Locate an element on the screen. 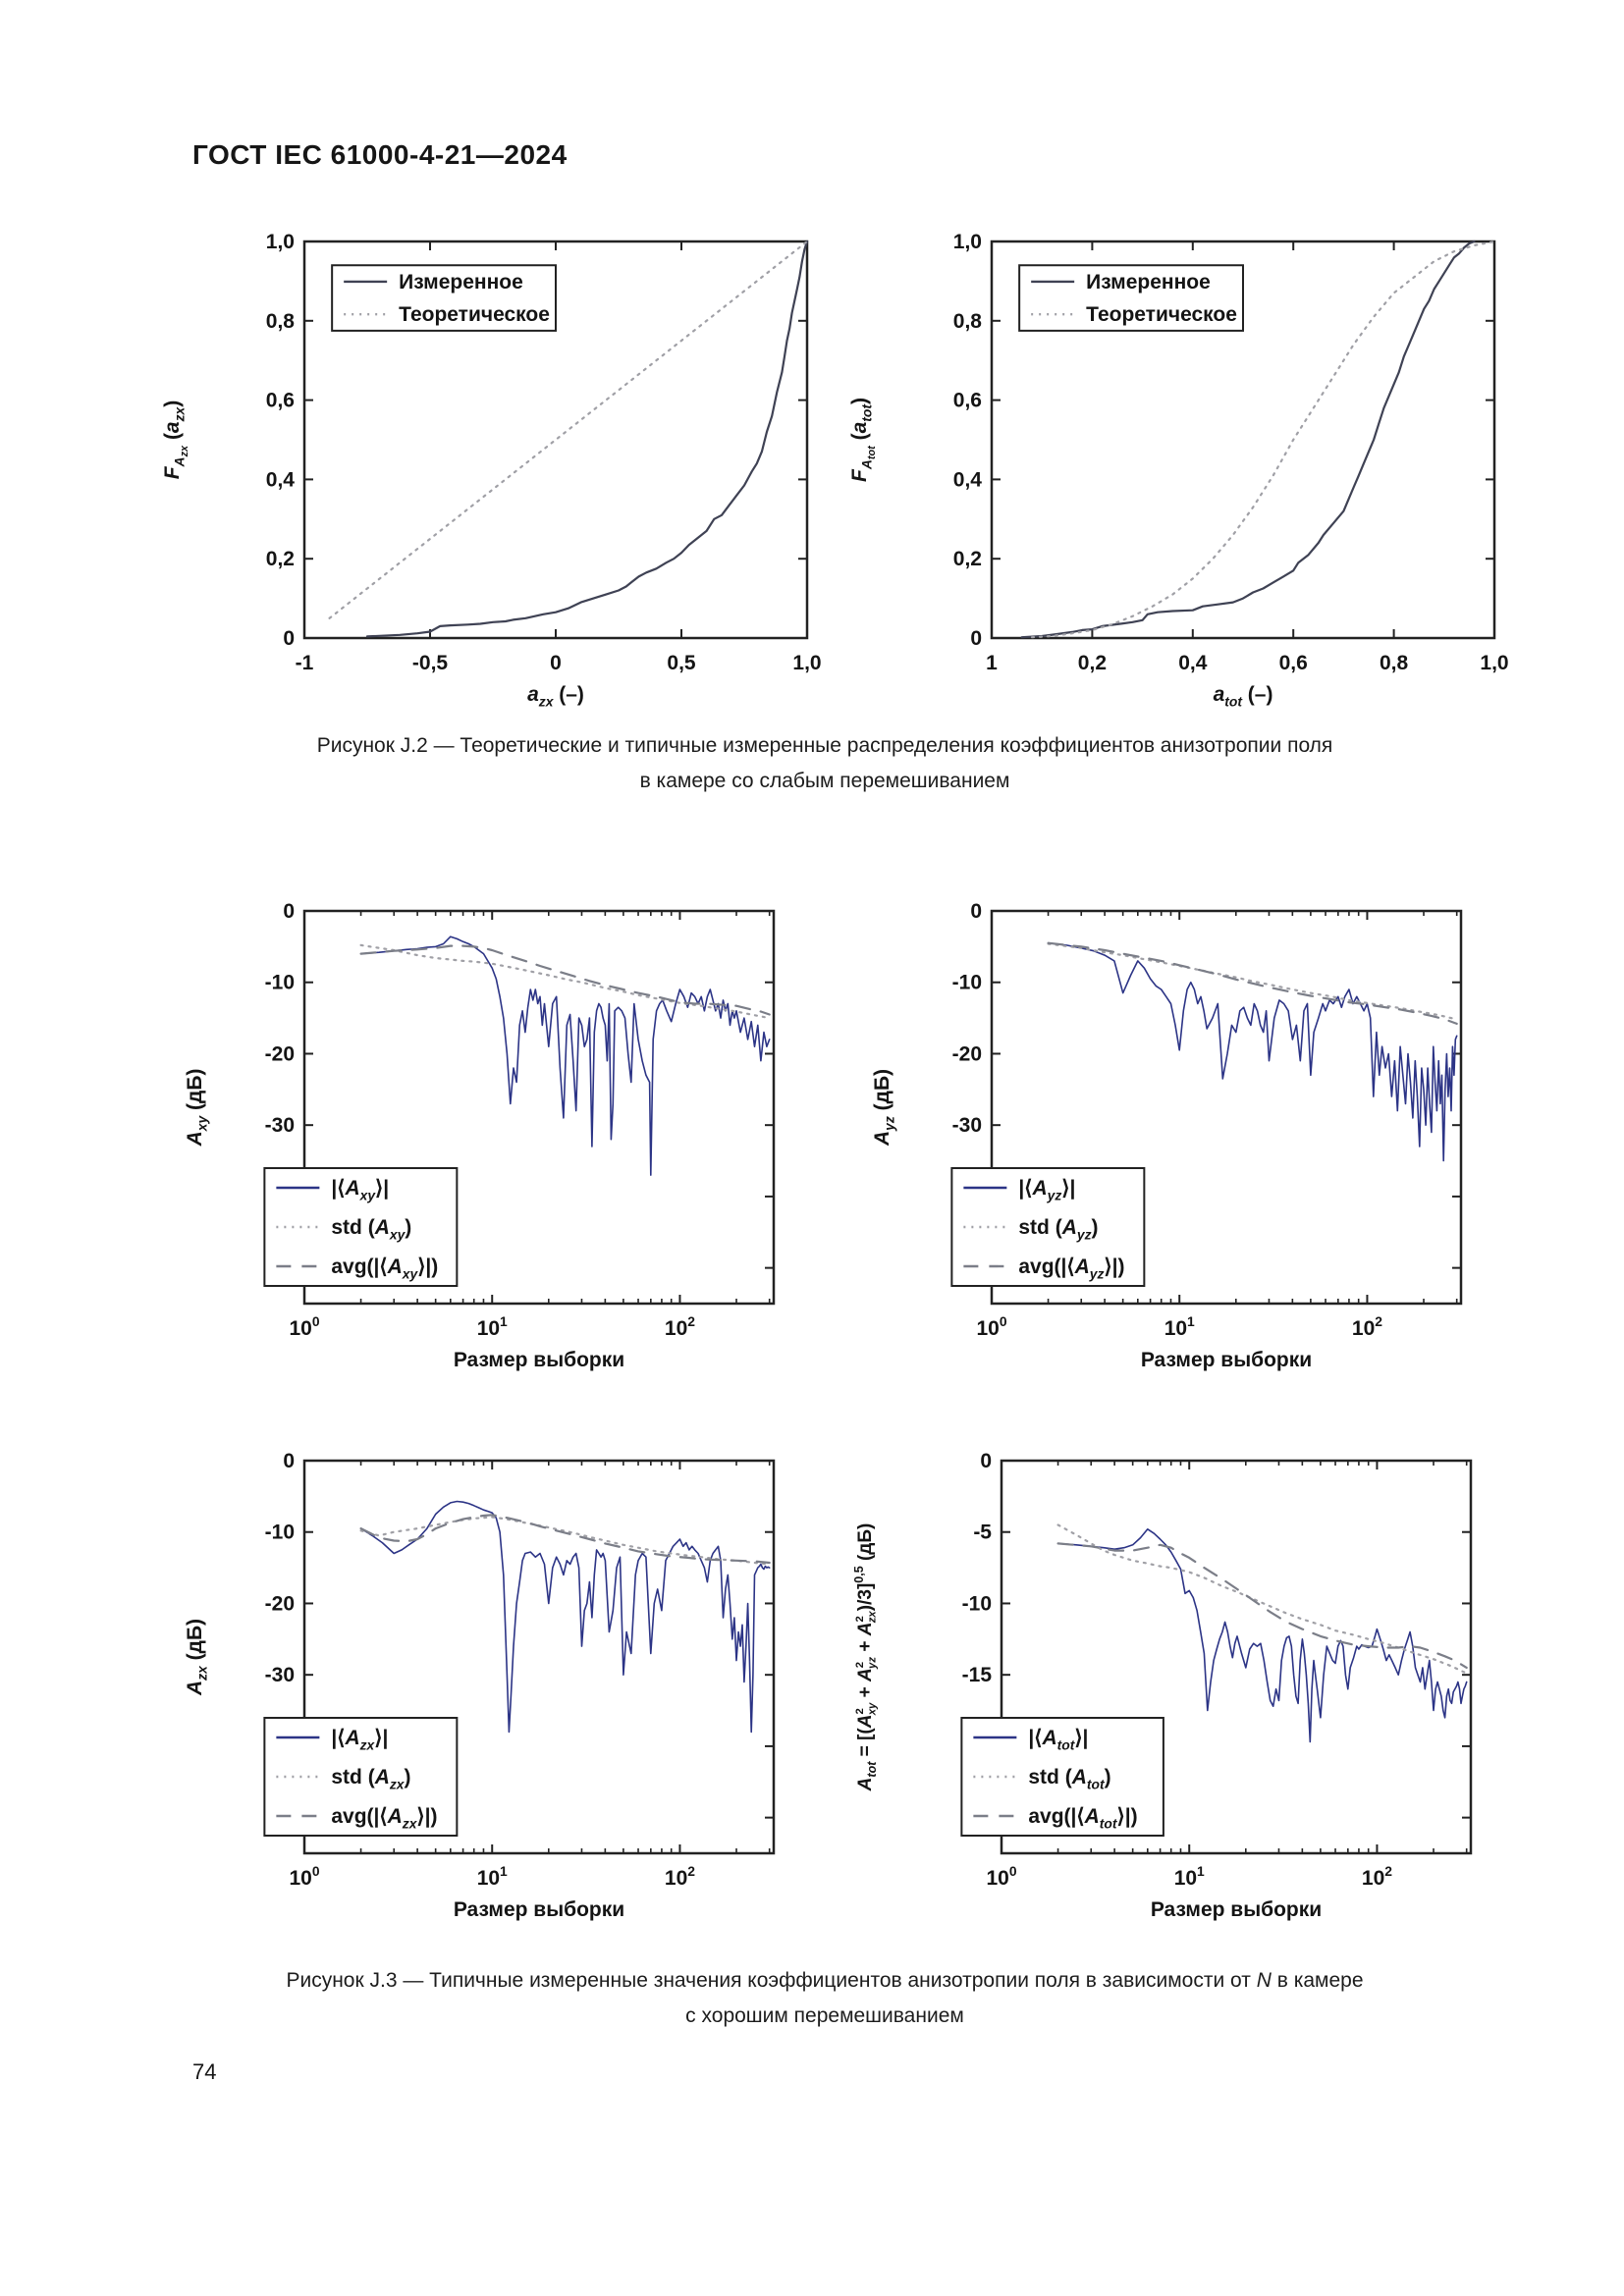 This screenshot has height=2296, width=1624. svg-text: std (Axy) is located at coordinates (371, 1229).